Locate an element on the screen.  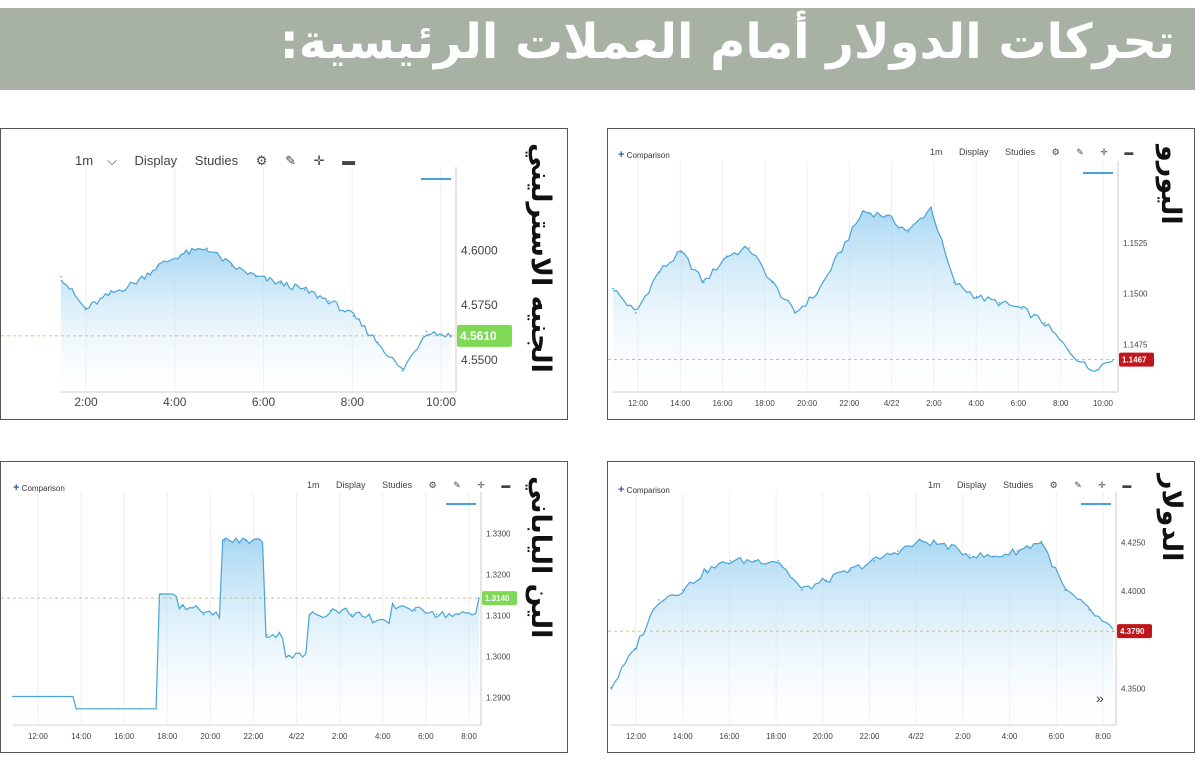
y-tick-label: 1.3200 is located at coordinates (498, 575).